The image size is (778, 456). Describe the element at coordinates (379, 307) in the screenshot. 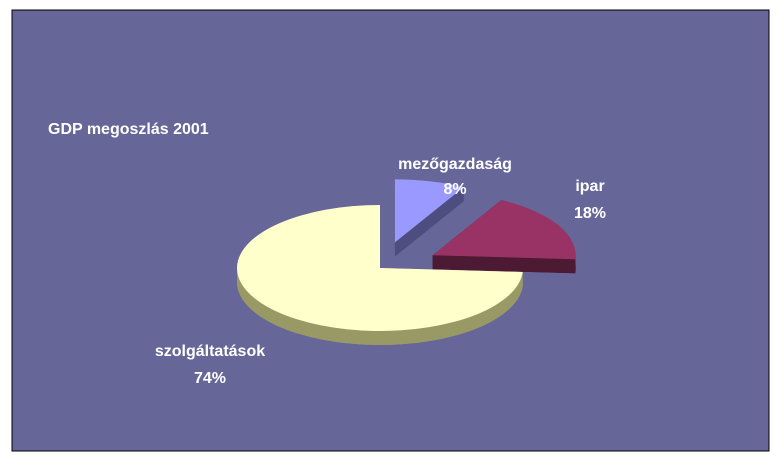

I see `slice-side` at that location.